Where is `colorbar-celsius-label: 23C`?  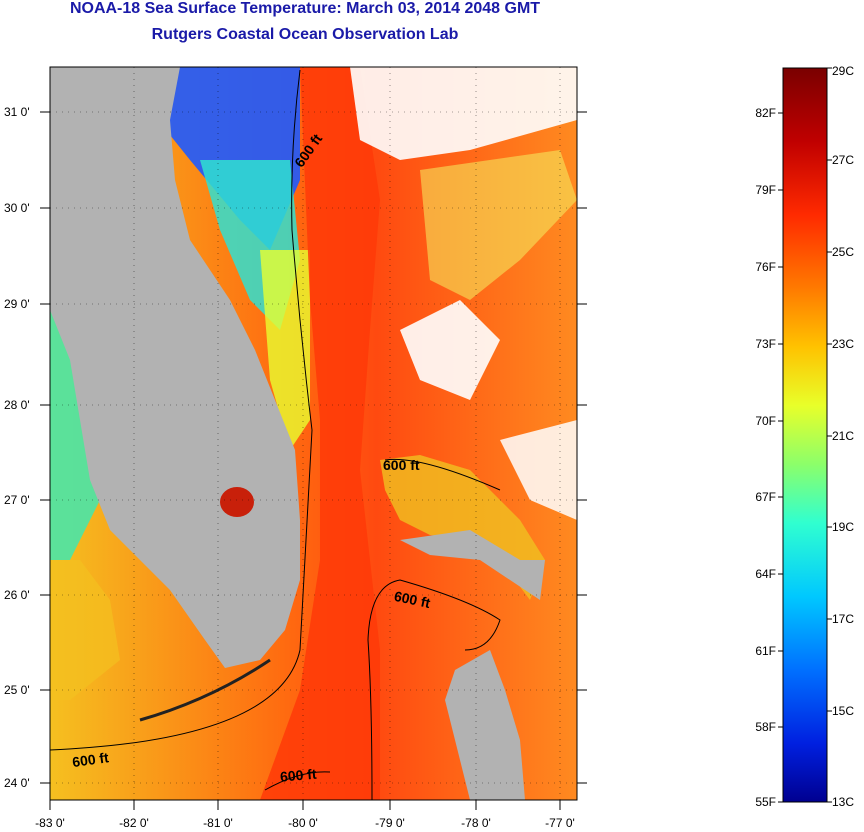
colorbar-celsius-label: 23C is located at coordinates (843, 344).